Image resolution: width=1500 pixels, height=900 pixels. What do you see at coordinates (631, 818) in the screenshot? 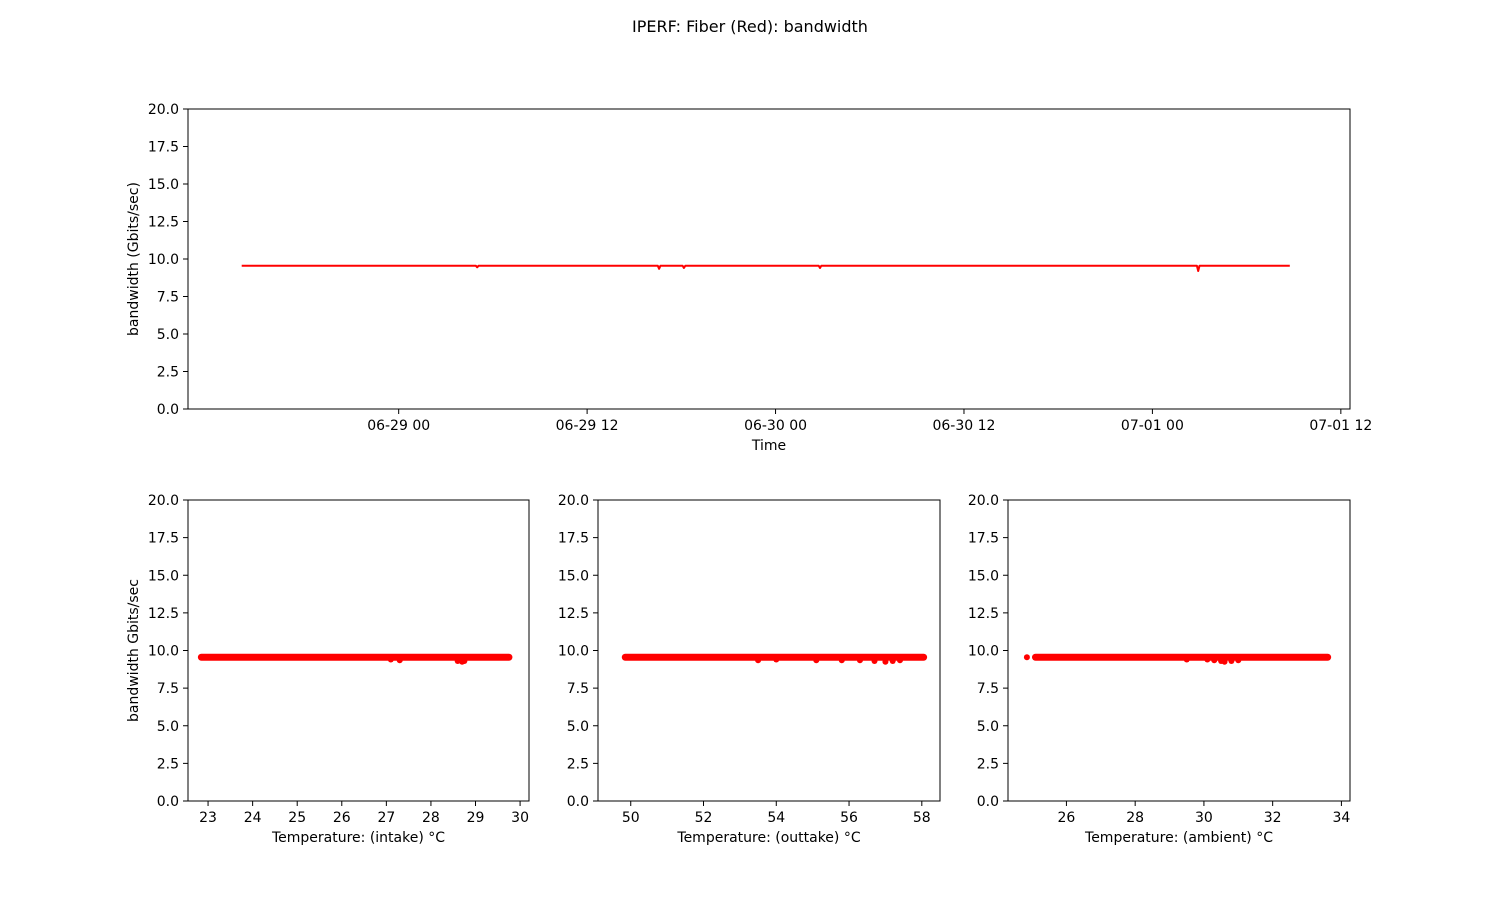
I see `x-tick-label: 50` at bounding box center [631, 818].